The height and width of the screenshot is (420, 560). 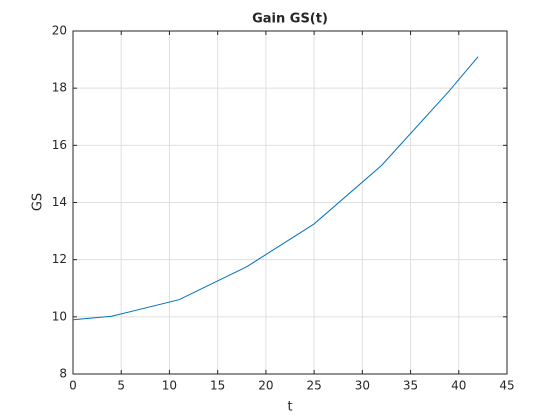 I want to click on y-tick-label: 20, so click(x=59, y=31).